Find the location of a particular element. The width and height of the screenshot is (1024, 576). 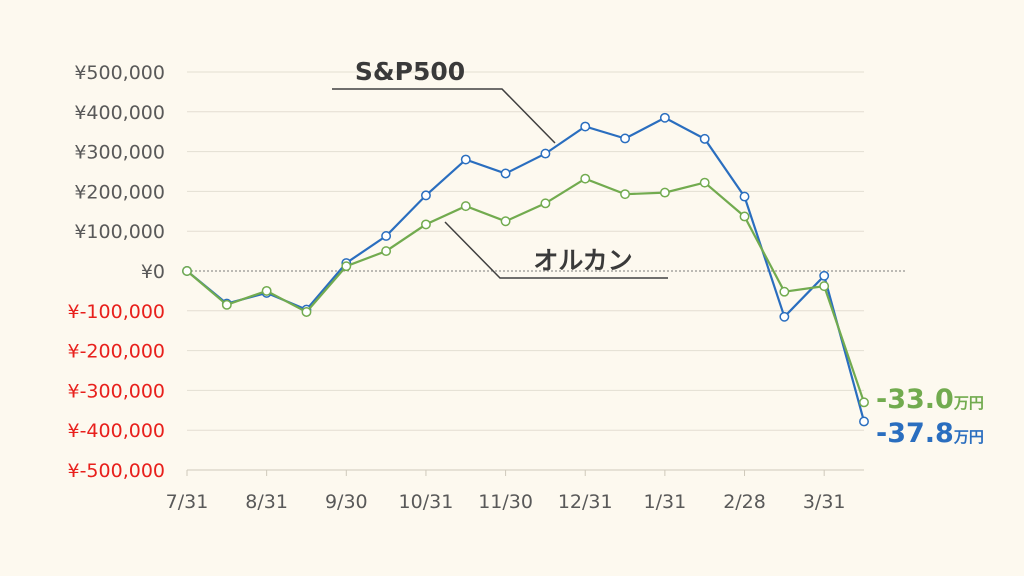

x-tick-label: 2/28 is located at coordinates (744, 502).